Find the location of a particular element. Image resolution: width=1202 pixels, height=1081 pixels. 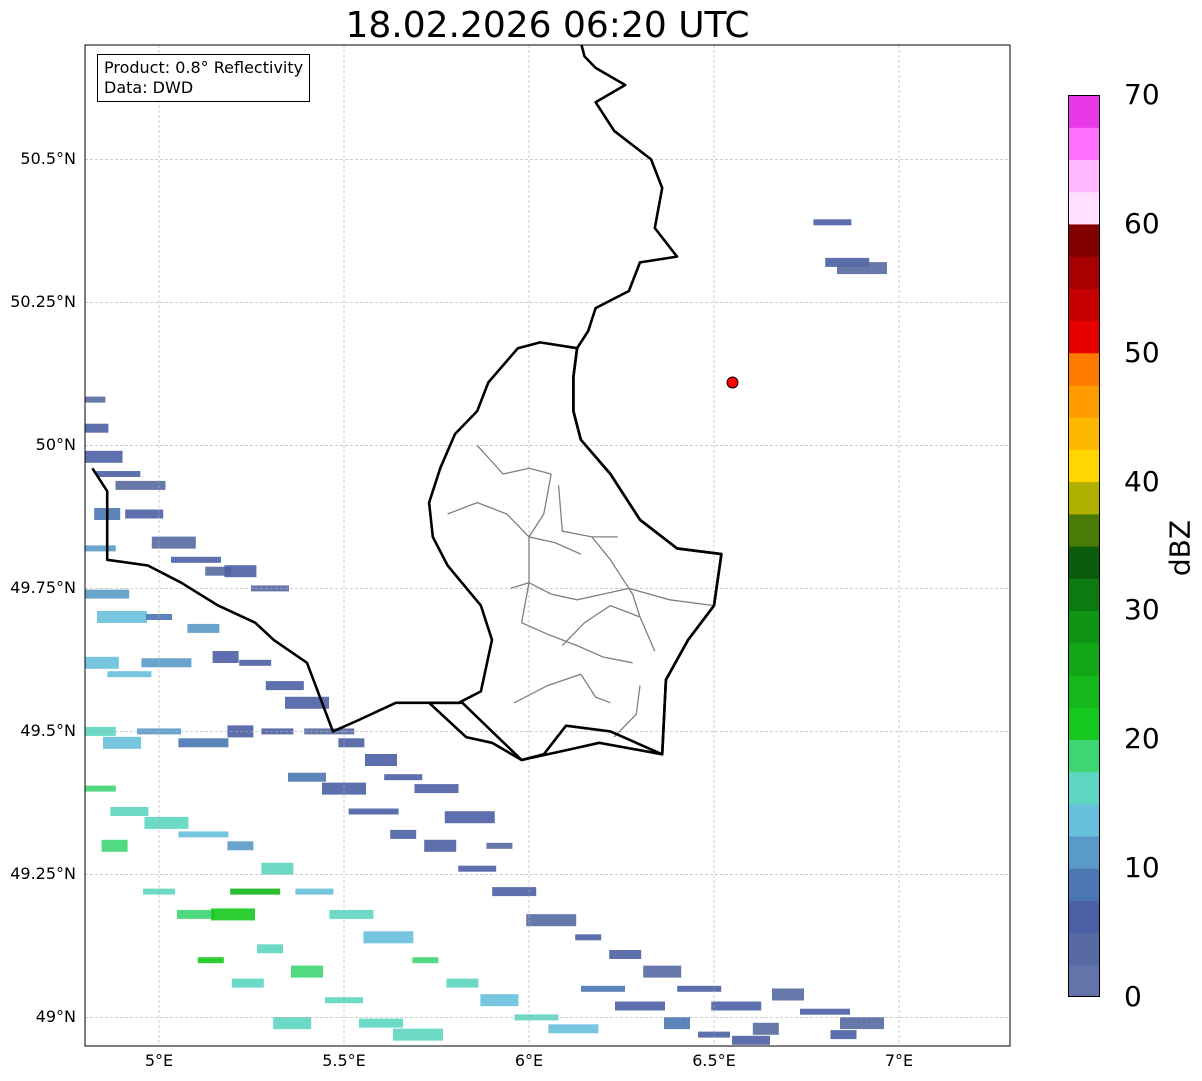

luxembourg-canton-borders is located at coordinates (581, 591).